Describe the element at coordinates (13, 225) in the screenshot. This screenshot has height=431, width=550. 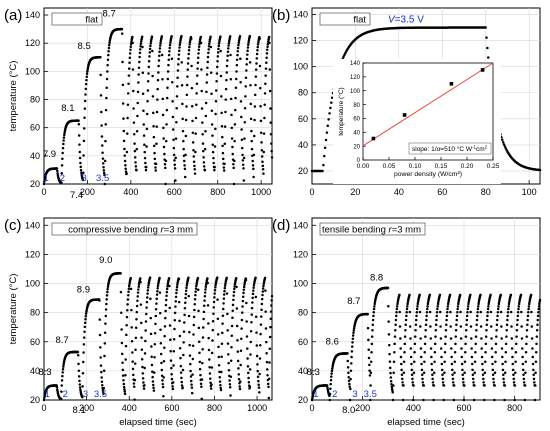
I see `panel-label: (c)` at that location.